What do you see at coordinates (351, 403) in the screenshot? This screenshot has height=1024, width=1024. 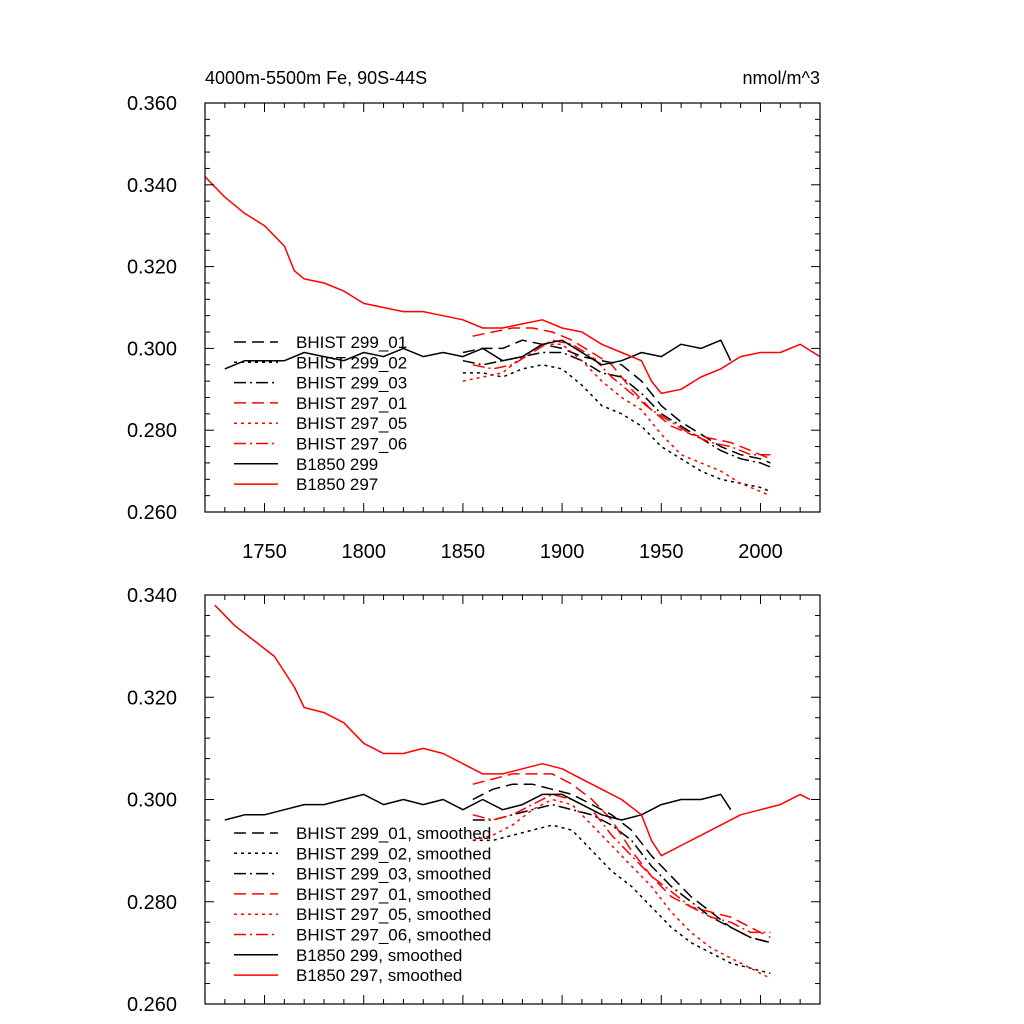 I see `legend-label: BHIST 297_01` at bounding box center [351, 403].